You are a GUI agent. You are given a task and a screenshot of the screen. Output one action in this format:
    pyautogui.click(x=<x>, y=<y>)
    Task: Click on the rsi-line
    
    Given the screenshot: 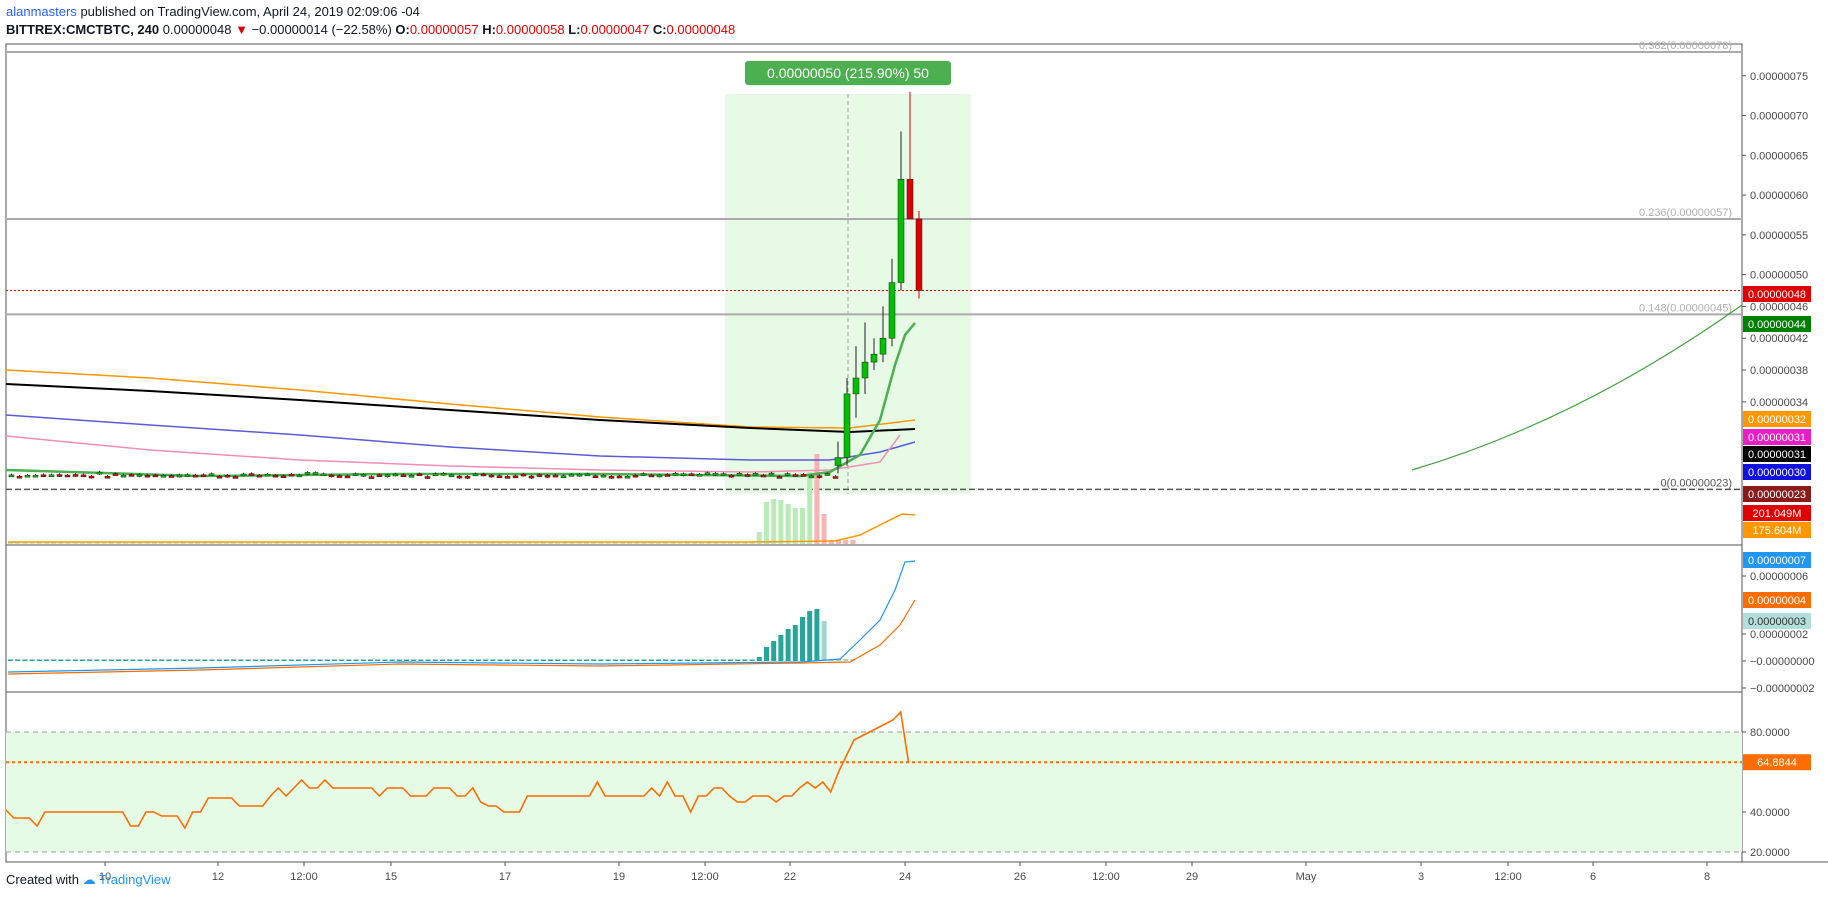 What is the action you would take?
    pyautogui.click(x=457, y=770)
    